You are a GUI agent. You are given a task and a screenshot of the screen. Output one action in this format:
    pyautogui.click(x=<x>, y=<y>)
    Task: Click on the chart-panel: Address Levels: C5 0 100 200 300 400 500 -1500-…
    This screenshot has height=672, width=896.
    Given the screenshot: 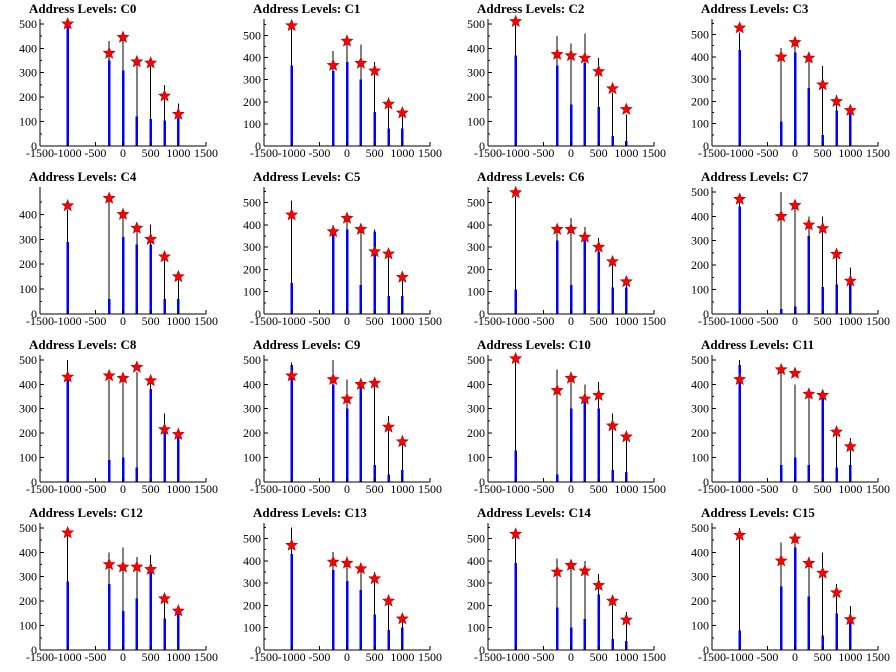 What is the action you would take?
    pyautogui.click(x=336, y=252)
    